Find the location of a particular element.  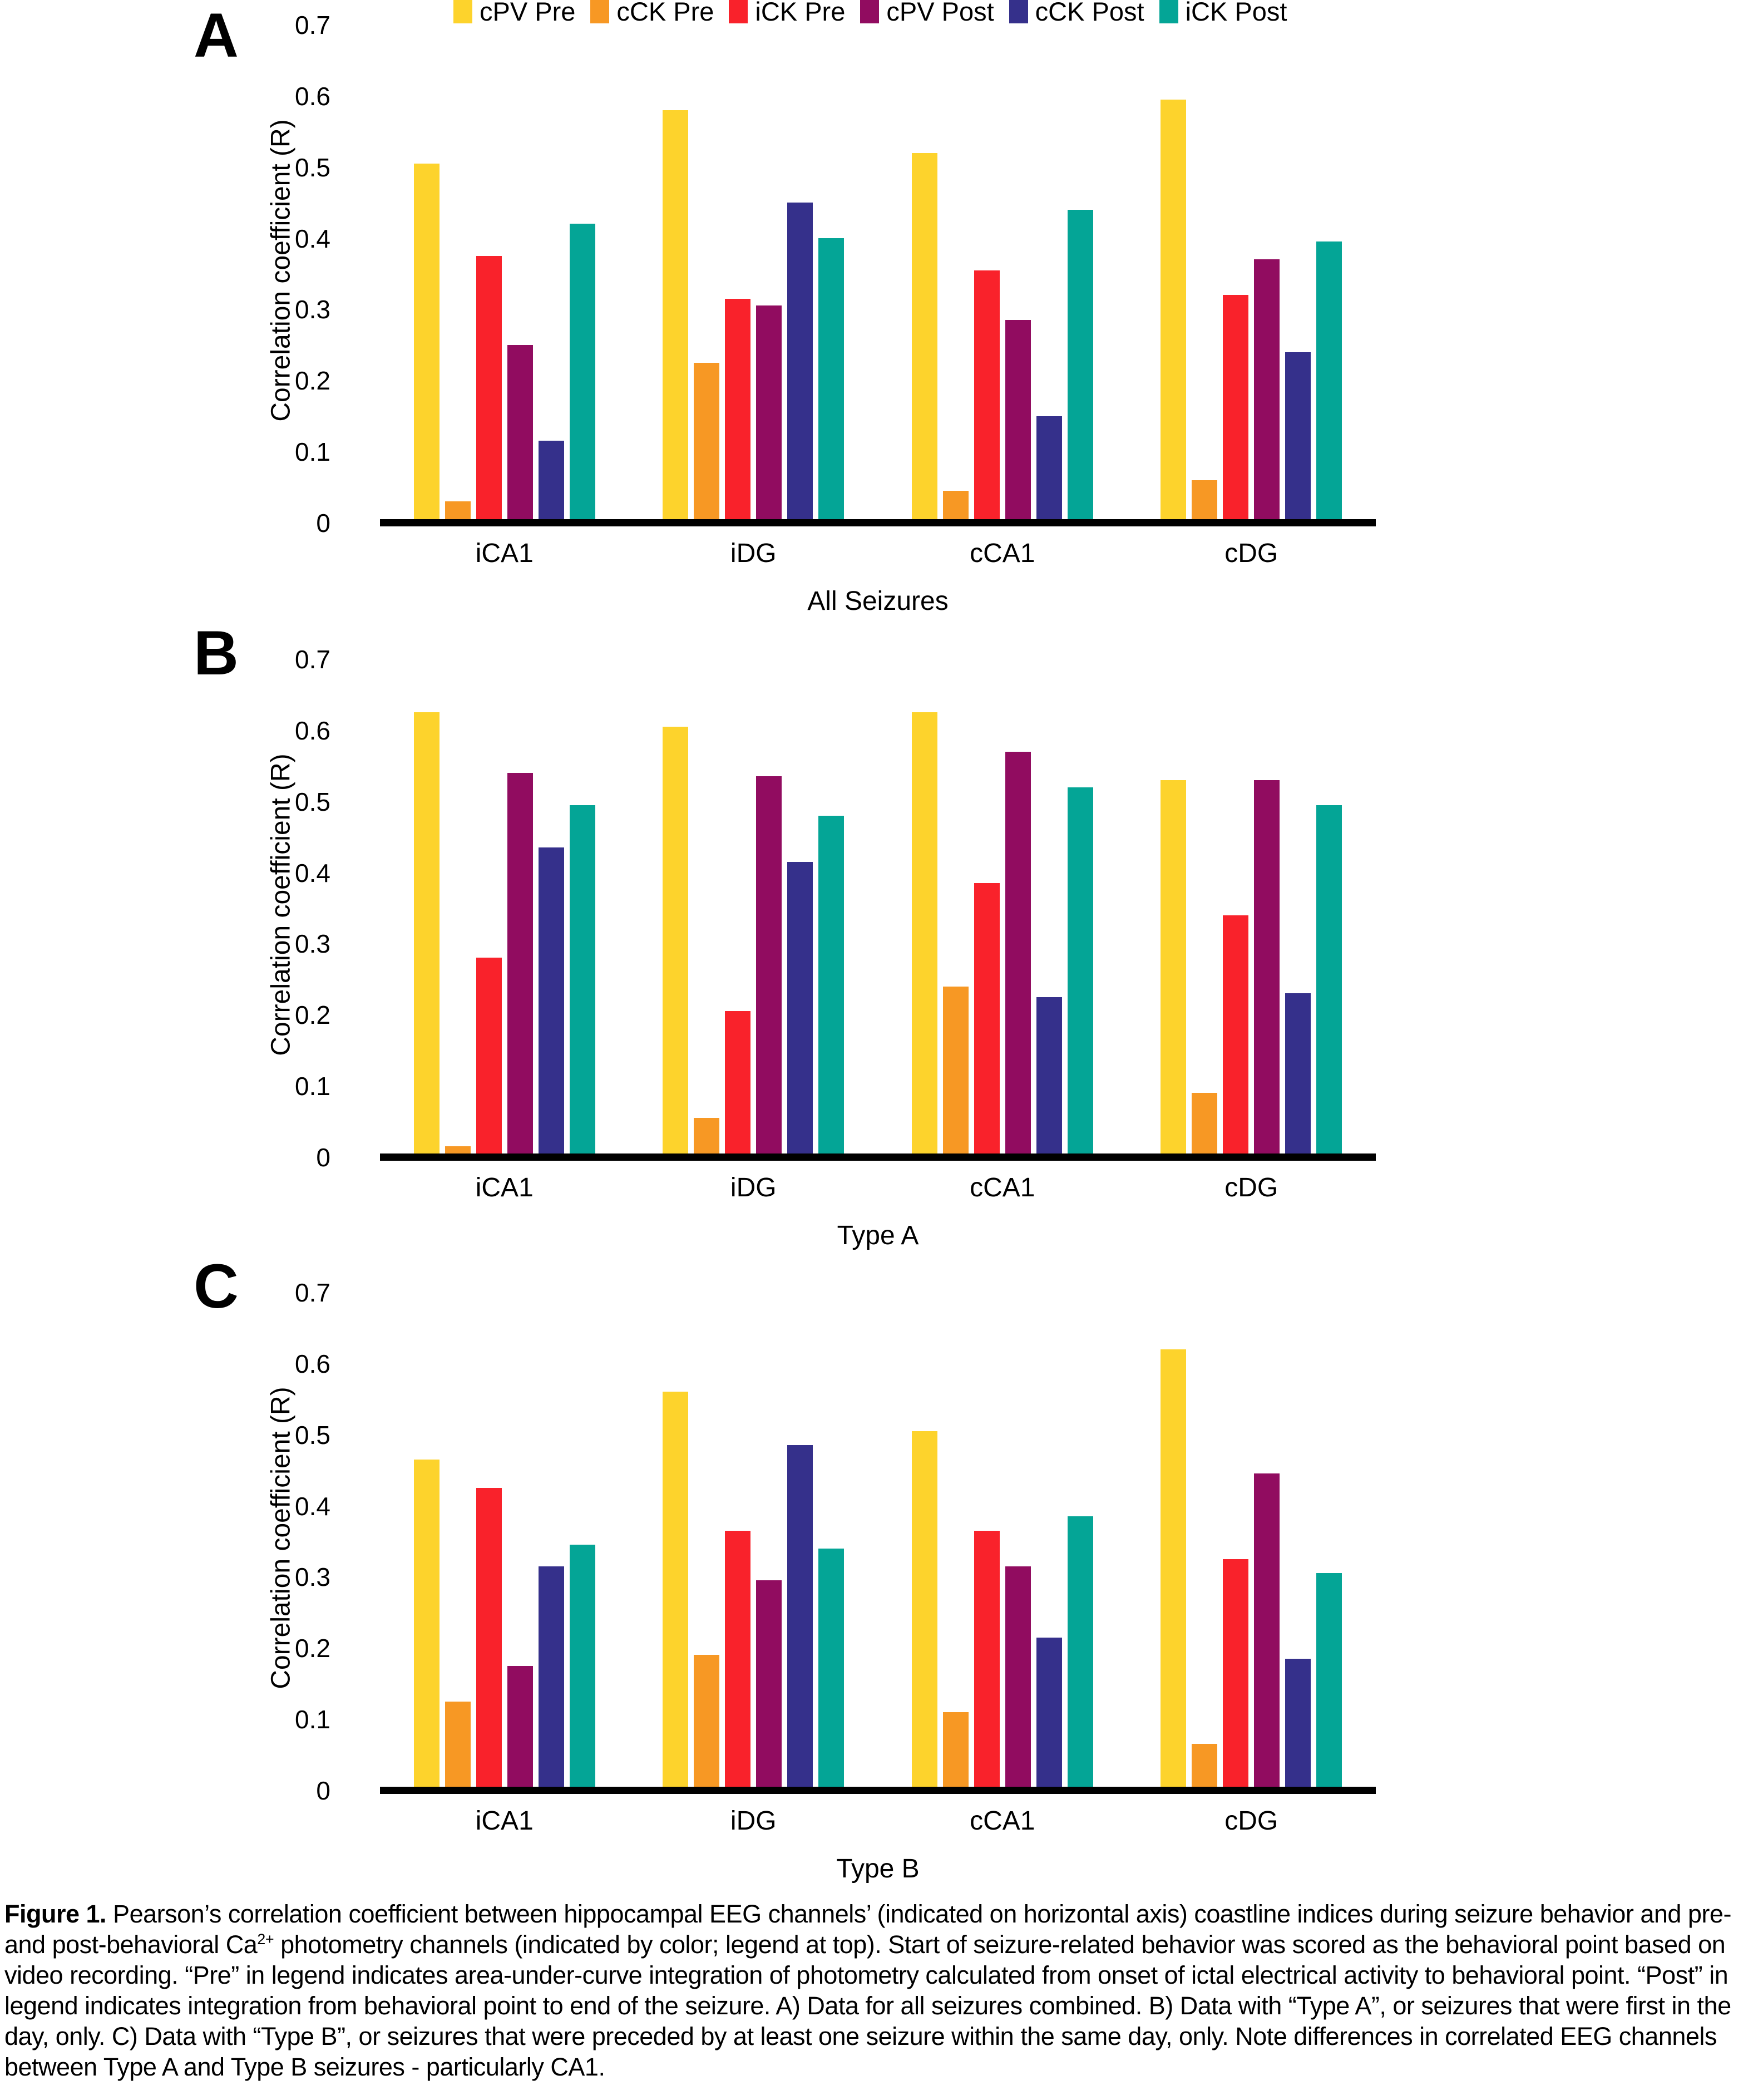

x-category-label-ica1: iCA1 is located at coordinates (504, 553).